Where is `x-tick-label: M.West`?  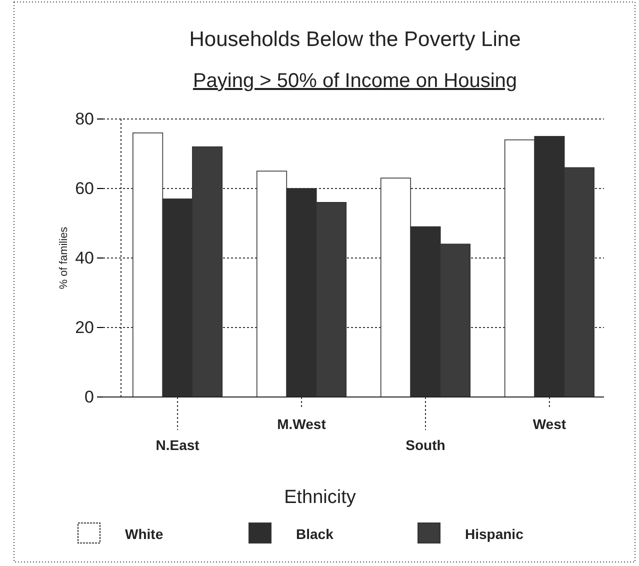 x-tick-label: M.West is located at coordinates (301, 424).